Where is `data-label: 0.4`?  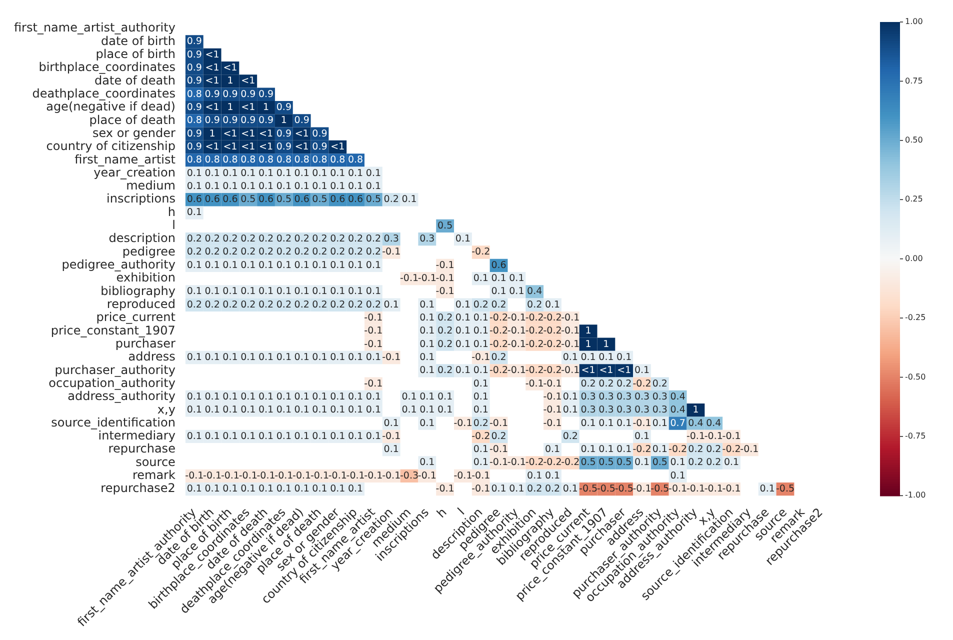 data-label: 0.4 is located at coordinates (534, 292).